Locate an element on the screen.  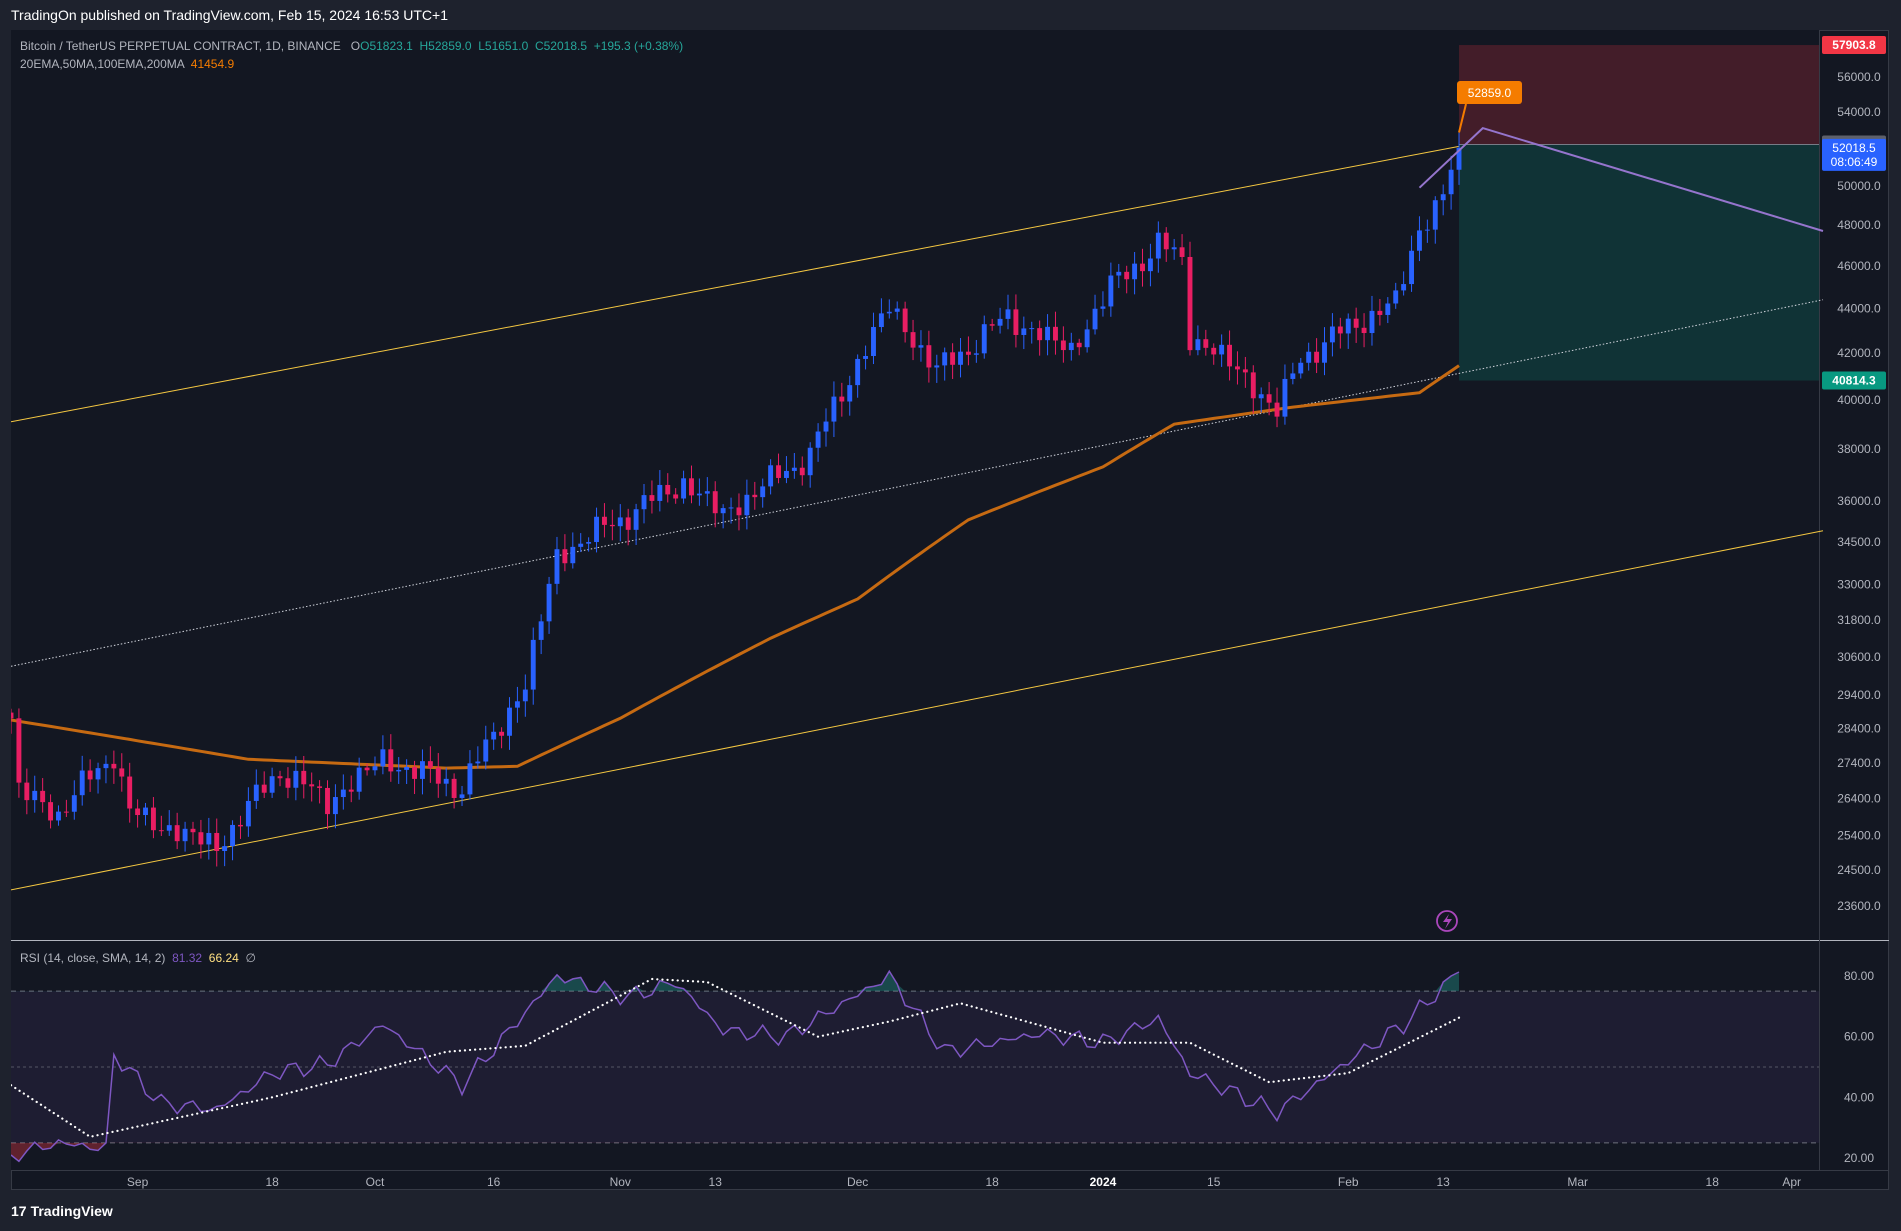
stop-price-tag: 57903.8 is located at coordinates (1854, 45).